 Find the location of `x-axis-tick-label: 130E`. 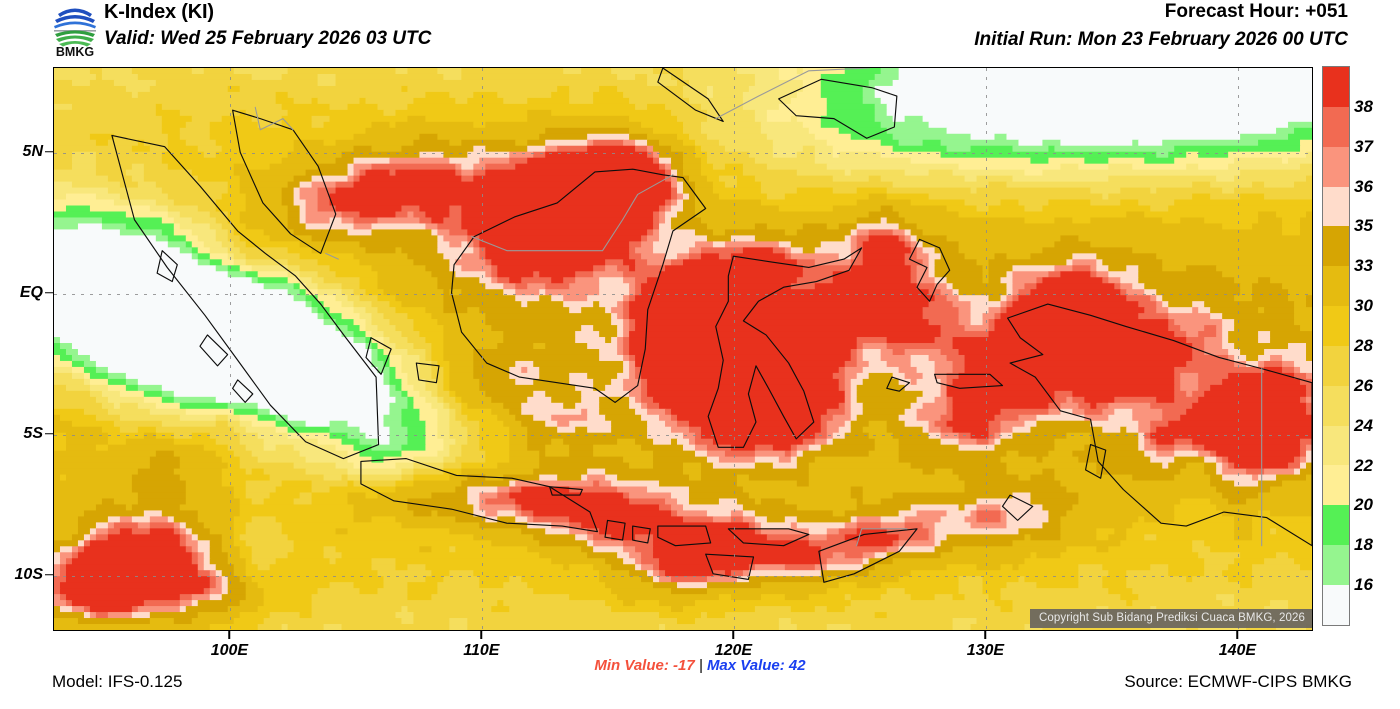

x-axis-tick-label: 130E is located at coordinates (985, 650).